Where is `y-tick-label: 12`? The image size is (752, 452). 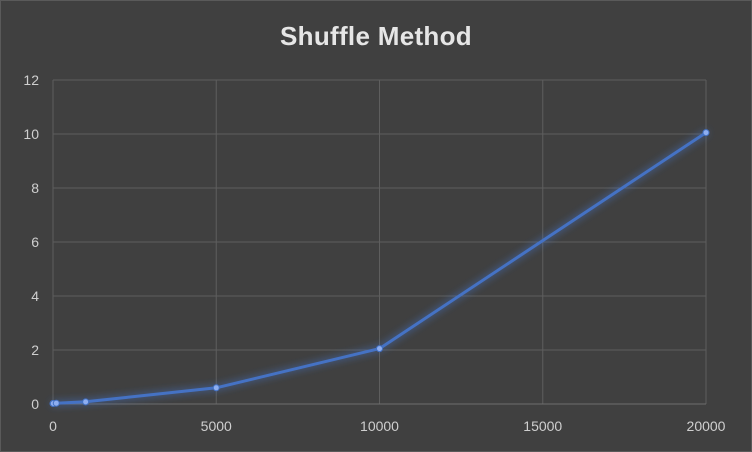 y-tick-label: 12 is located at coordinates (31, 80).